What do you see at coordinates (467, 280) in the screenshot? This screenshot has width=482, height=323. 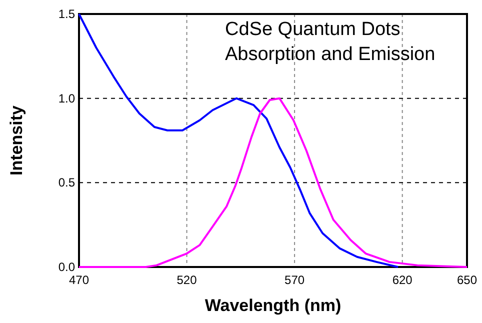 I see `x-tick-label: 650` at bounding box center [467, 280].